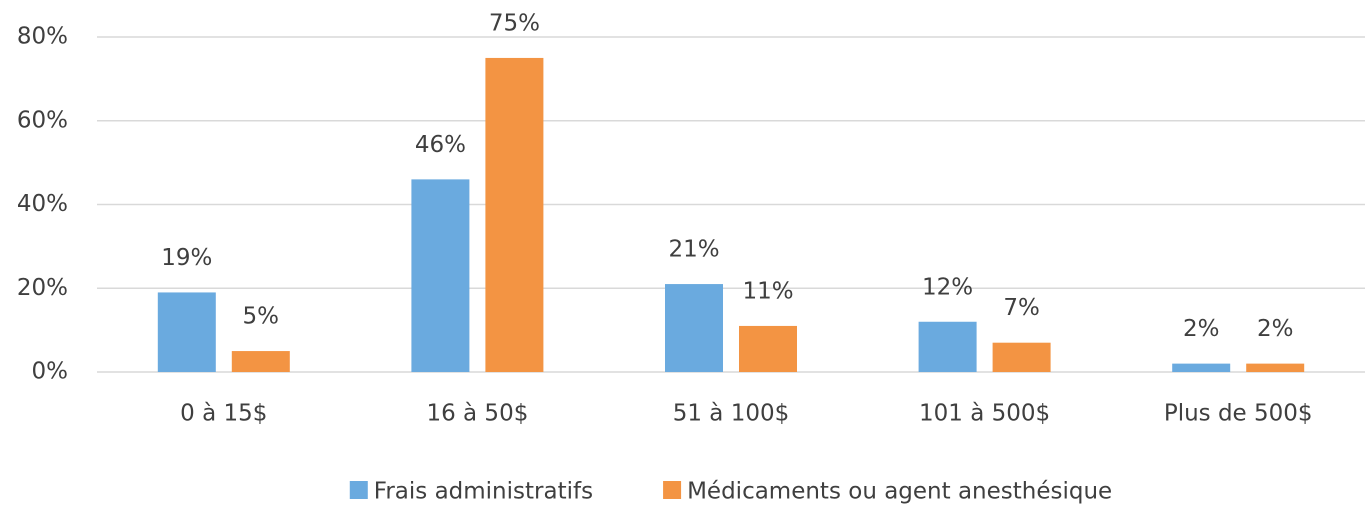  What do you see at coordinates (731, 414) in the screenshot?
I see `x-tick-label: 51 à 100$` at bounding box center [731, 414].